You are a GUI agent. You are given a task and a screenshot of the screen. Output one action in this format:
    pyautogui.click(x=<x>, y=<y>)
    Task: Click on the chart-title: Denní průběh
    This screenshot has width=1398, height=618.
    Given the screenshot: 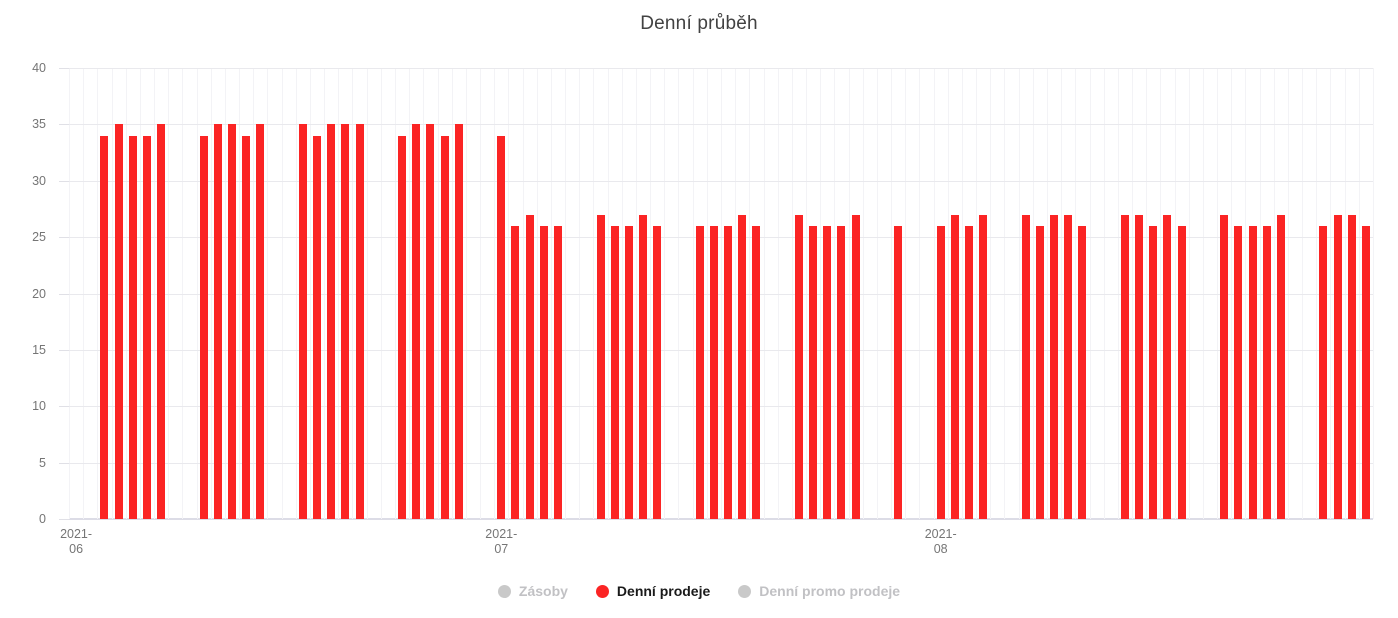 What is the action you would take?
    pyautogui.click(x=699, y=23)
    